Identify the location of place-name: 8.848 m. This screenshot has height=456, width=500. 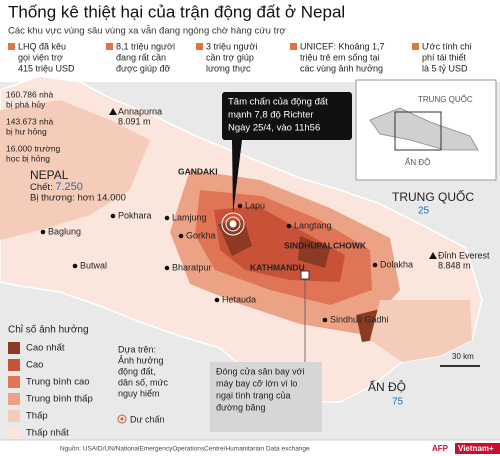
(454, 265).